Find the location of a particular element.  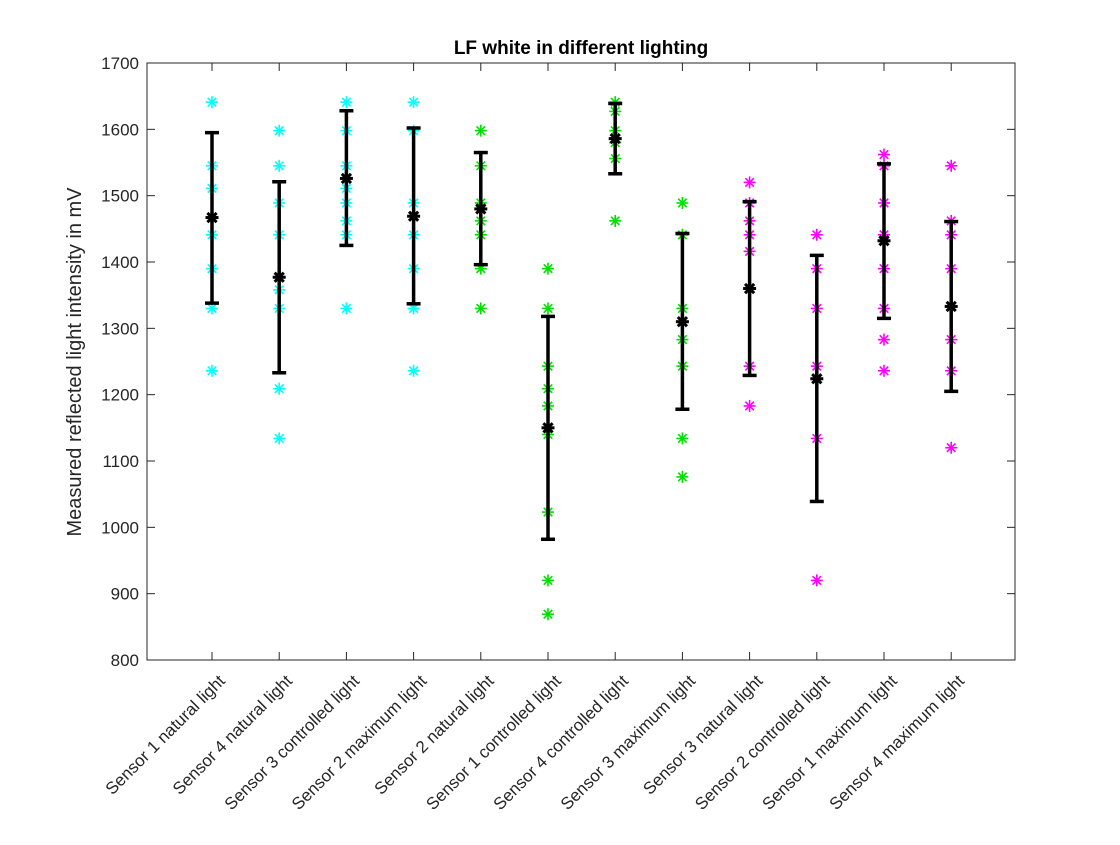

y-tick-label: 800 is located at coordinates (125, 660).